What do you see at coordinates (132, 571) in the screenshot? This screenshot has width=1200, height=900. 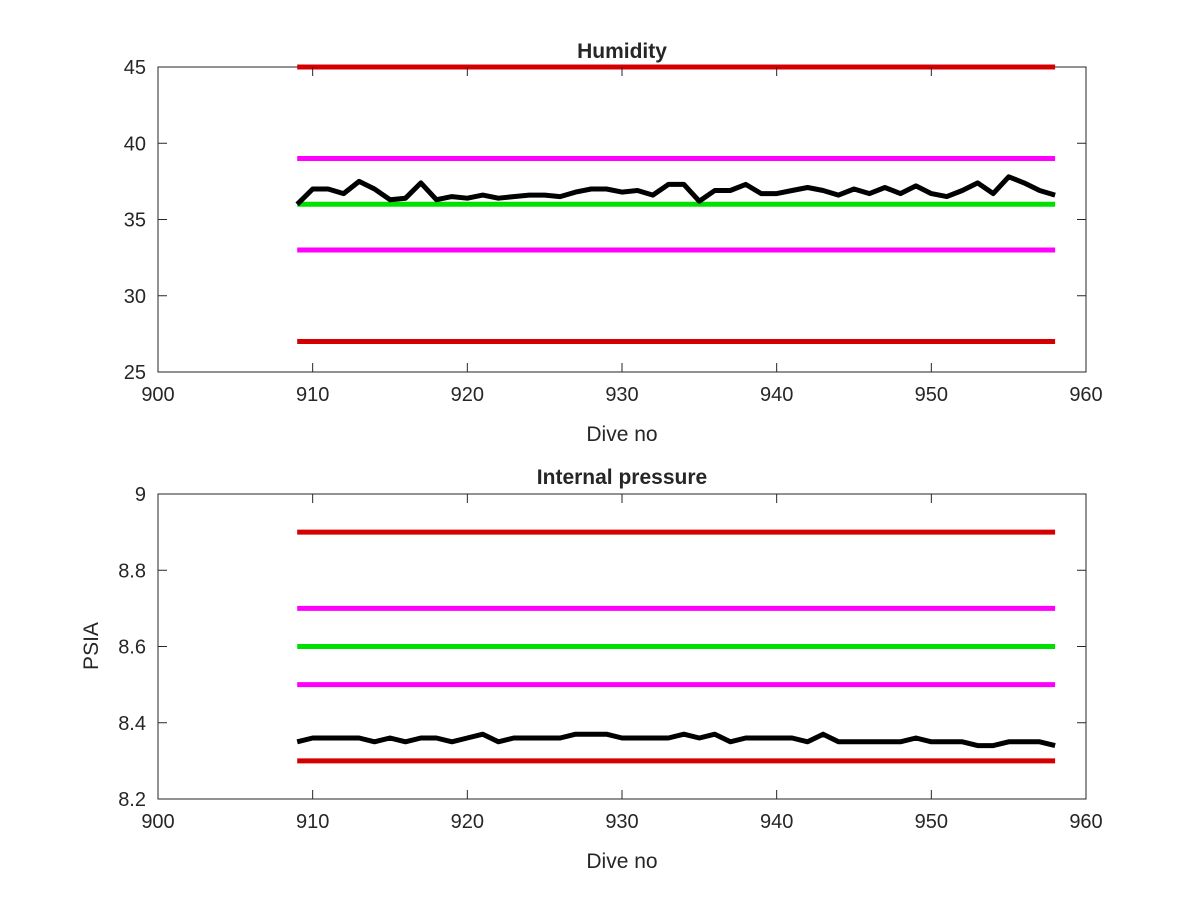 I see `pressure-y-tick-label: 8.8` at bounding box center [132, 571].